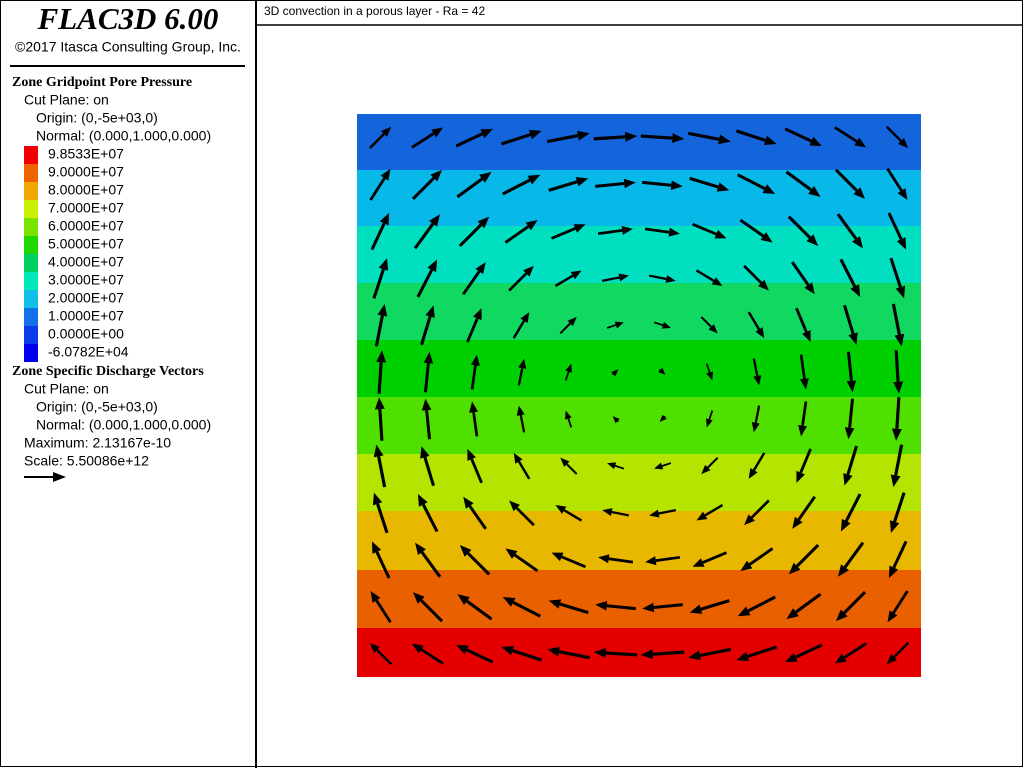  Describe the element at coordinates (88, 352) in the screenshot. I see `legend-label: -6.0782E+04` at that location.